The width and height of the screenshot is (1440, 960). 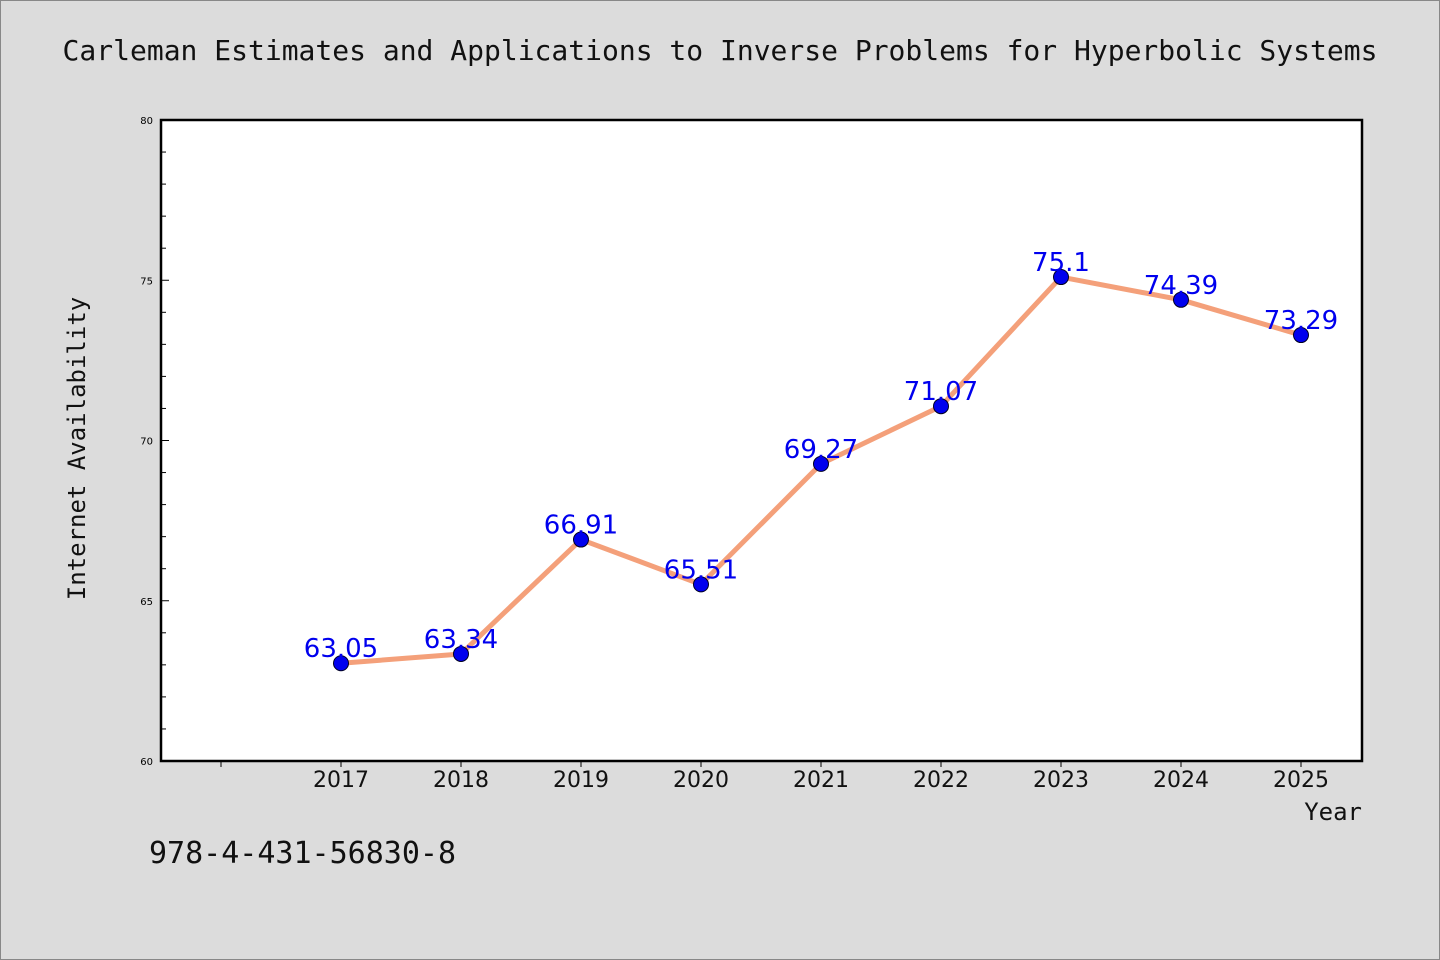 What do you see at coordinates (1181, 780) in the screenshot?
I see `x-tick-label: 2024` at bounding box center [1181, 780].